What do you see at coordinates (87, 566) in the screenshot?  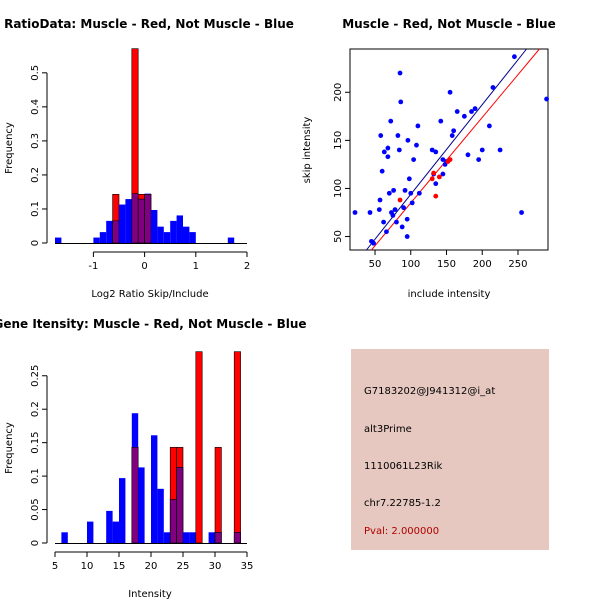 I see `x-tick-label: 10` at bounding box center [87, 566].